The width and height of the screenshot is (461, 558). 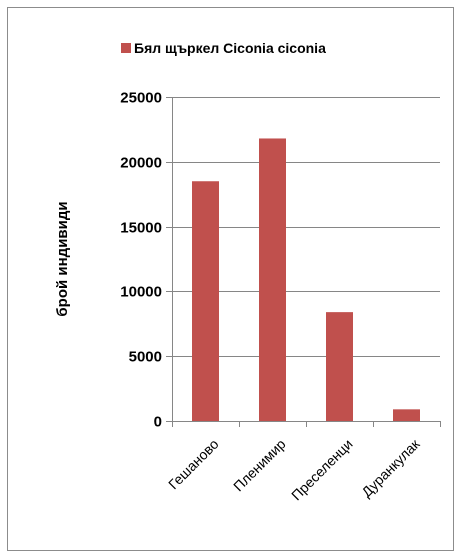 I want to click on legend: Бял щъркел Ciconia ciconia, so click(x=223, y=48).